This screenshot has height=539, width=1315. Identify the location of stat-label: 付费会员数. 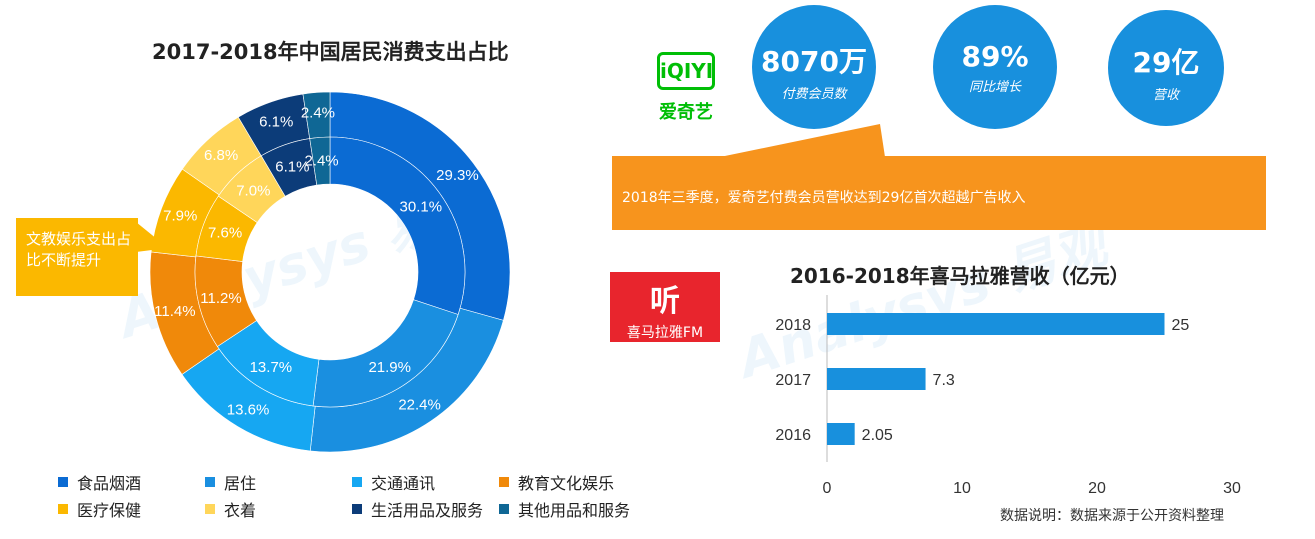
(814, 94).